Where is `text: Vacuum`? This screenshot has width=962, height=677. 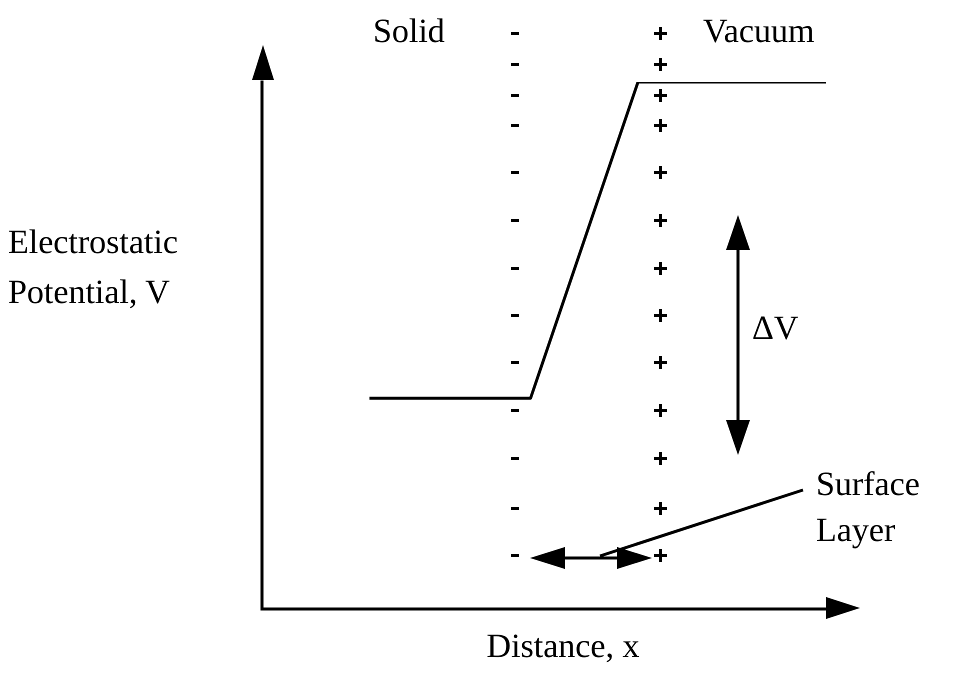
text: Vacuum is located at coordinates (758, 32).